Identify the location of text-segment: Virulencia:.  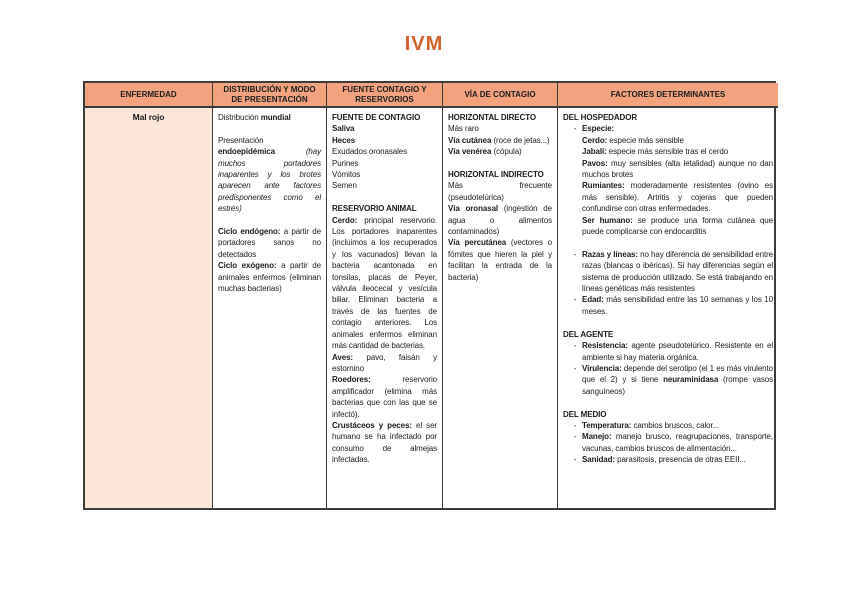
(602, 368).